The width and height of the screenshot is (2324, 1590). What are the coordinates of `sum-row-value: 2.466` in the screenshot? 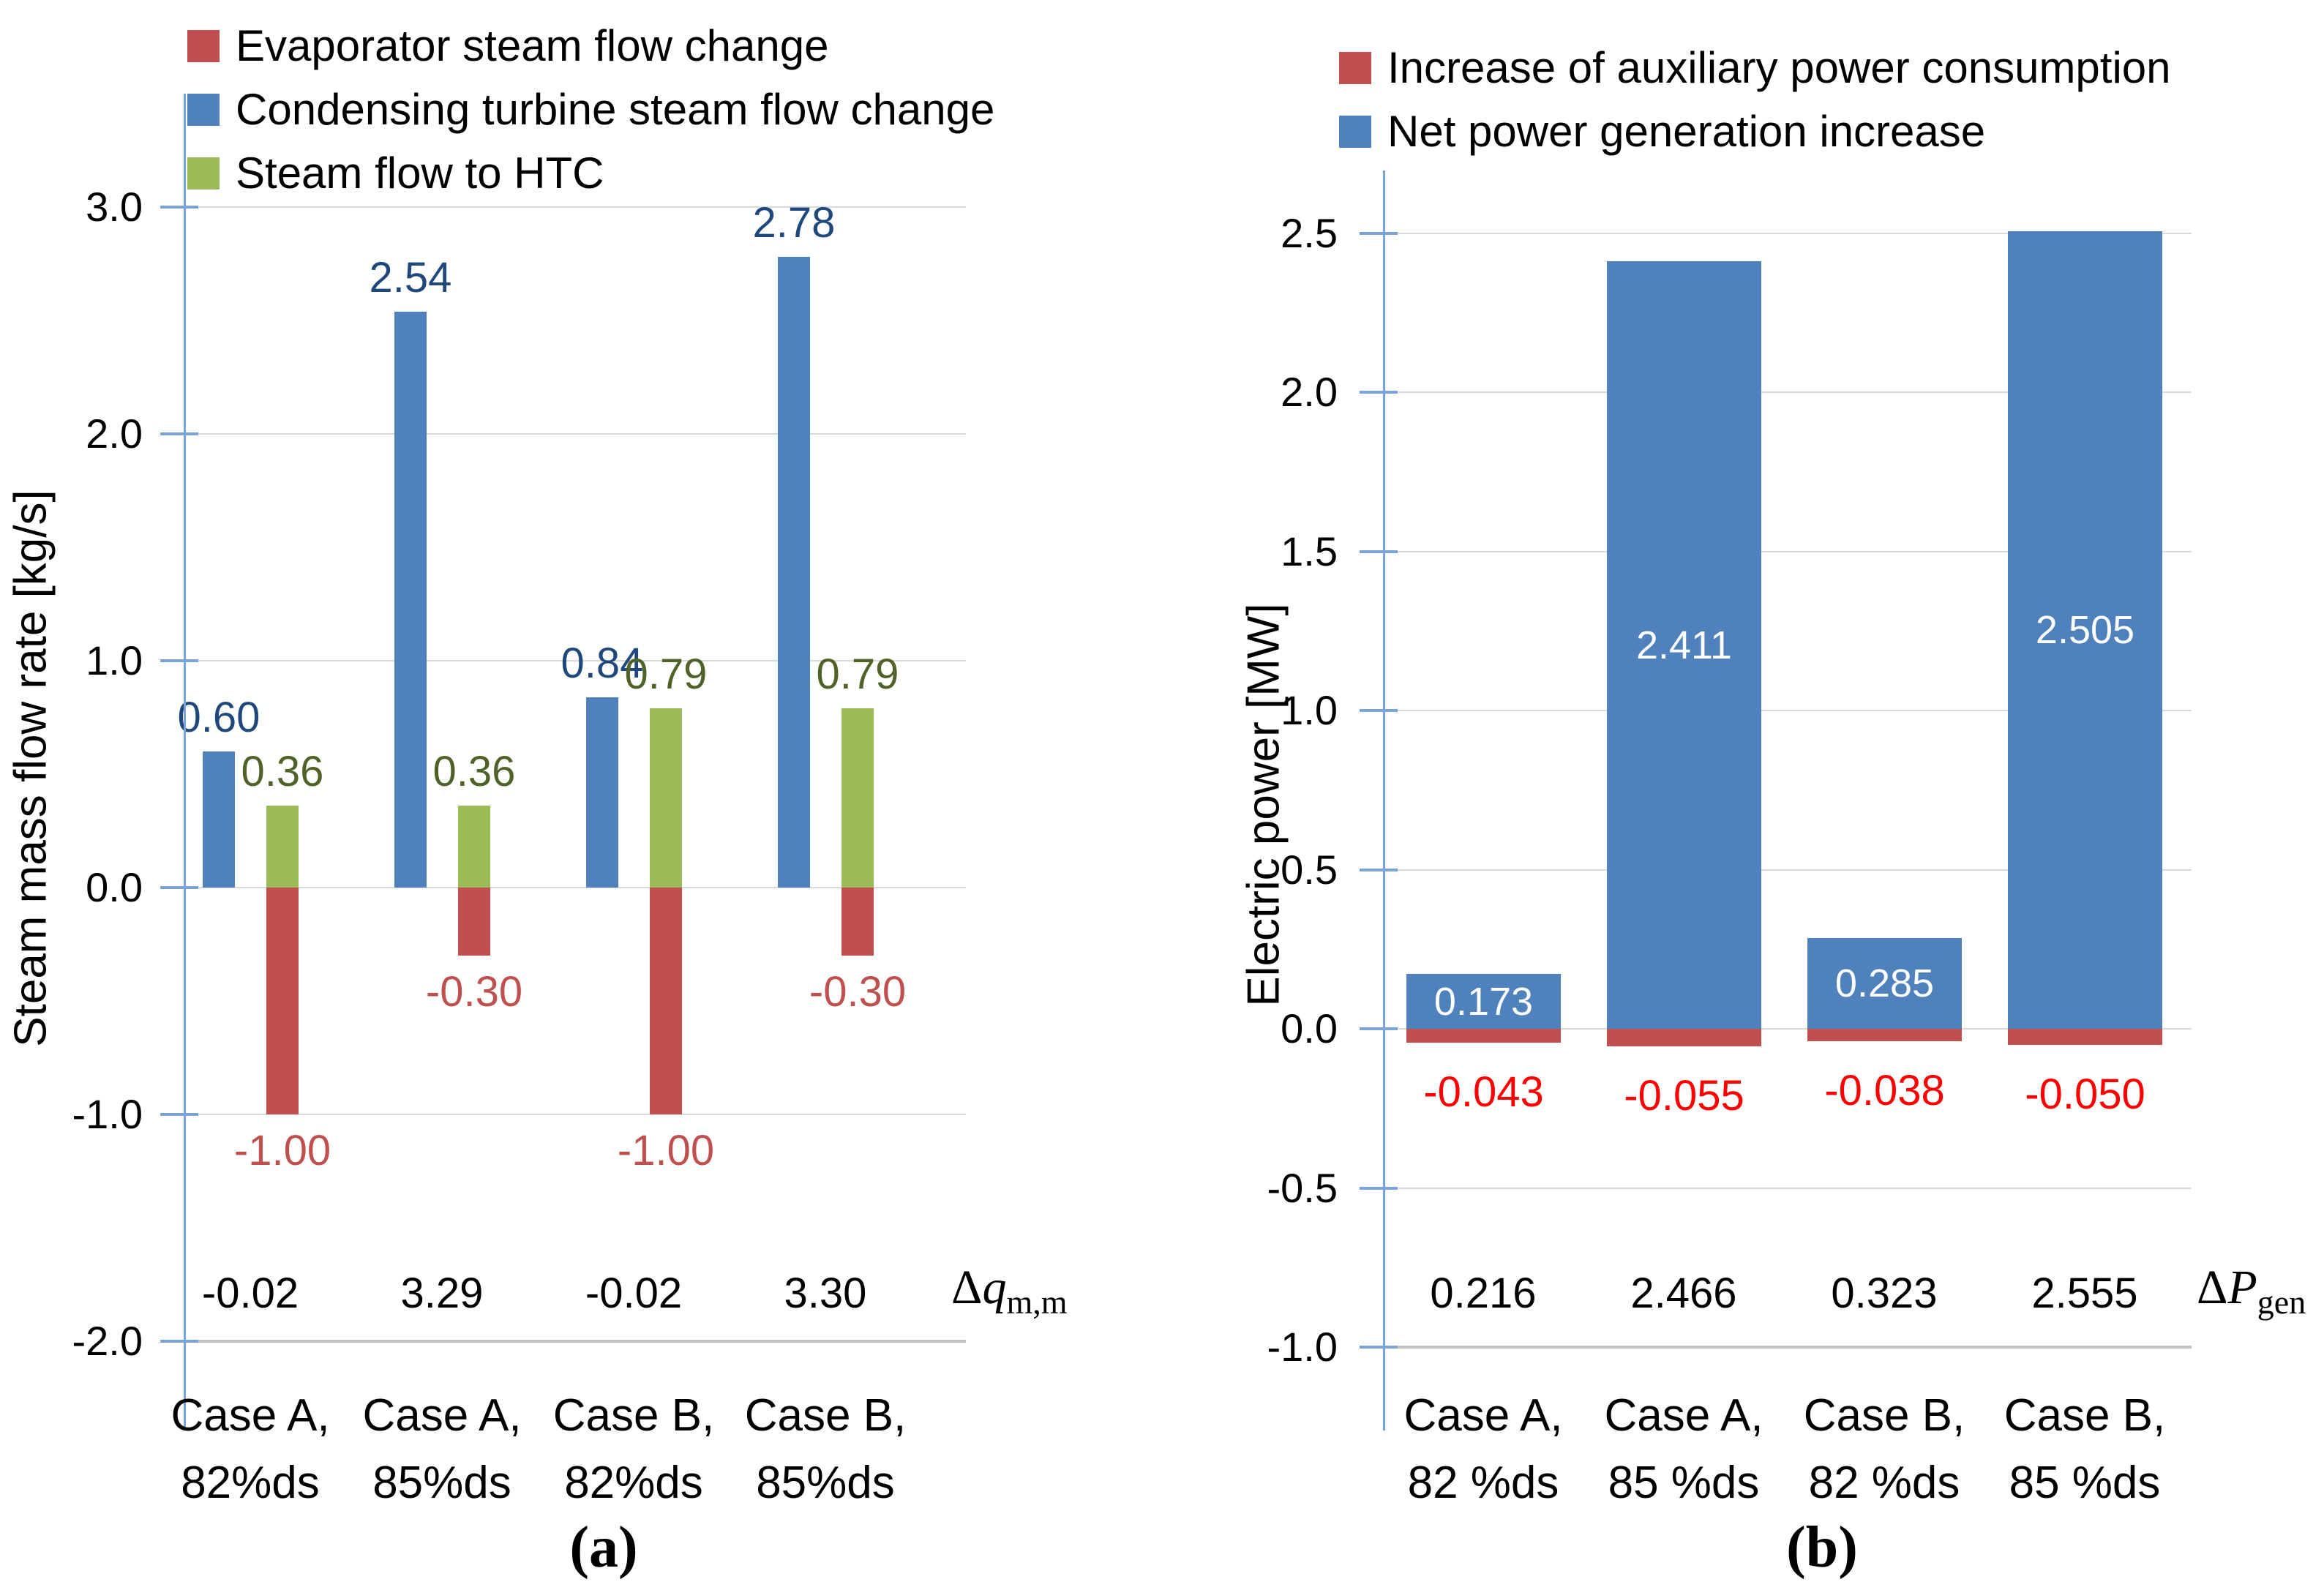 It's located at (1684, 1293).